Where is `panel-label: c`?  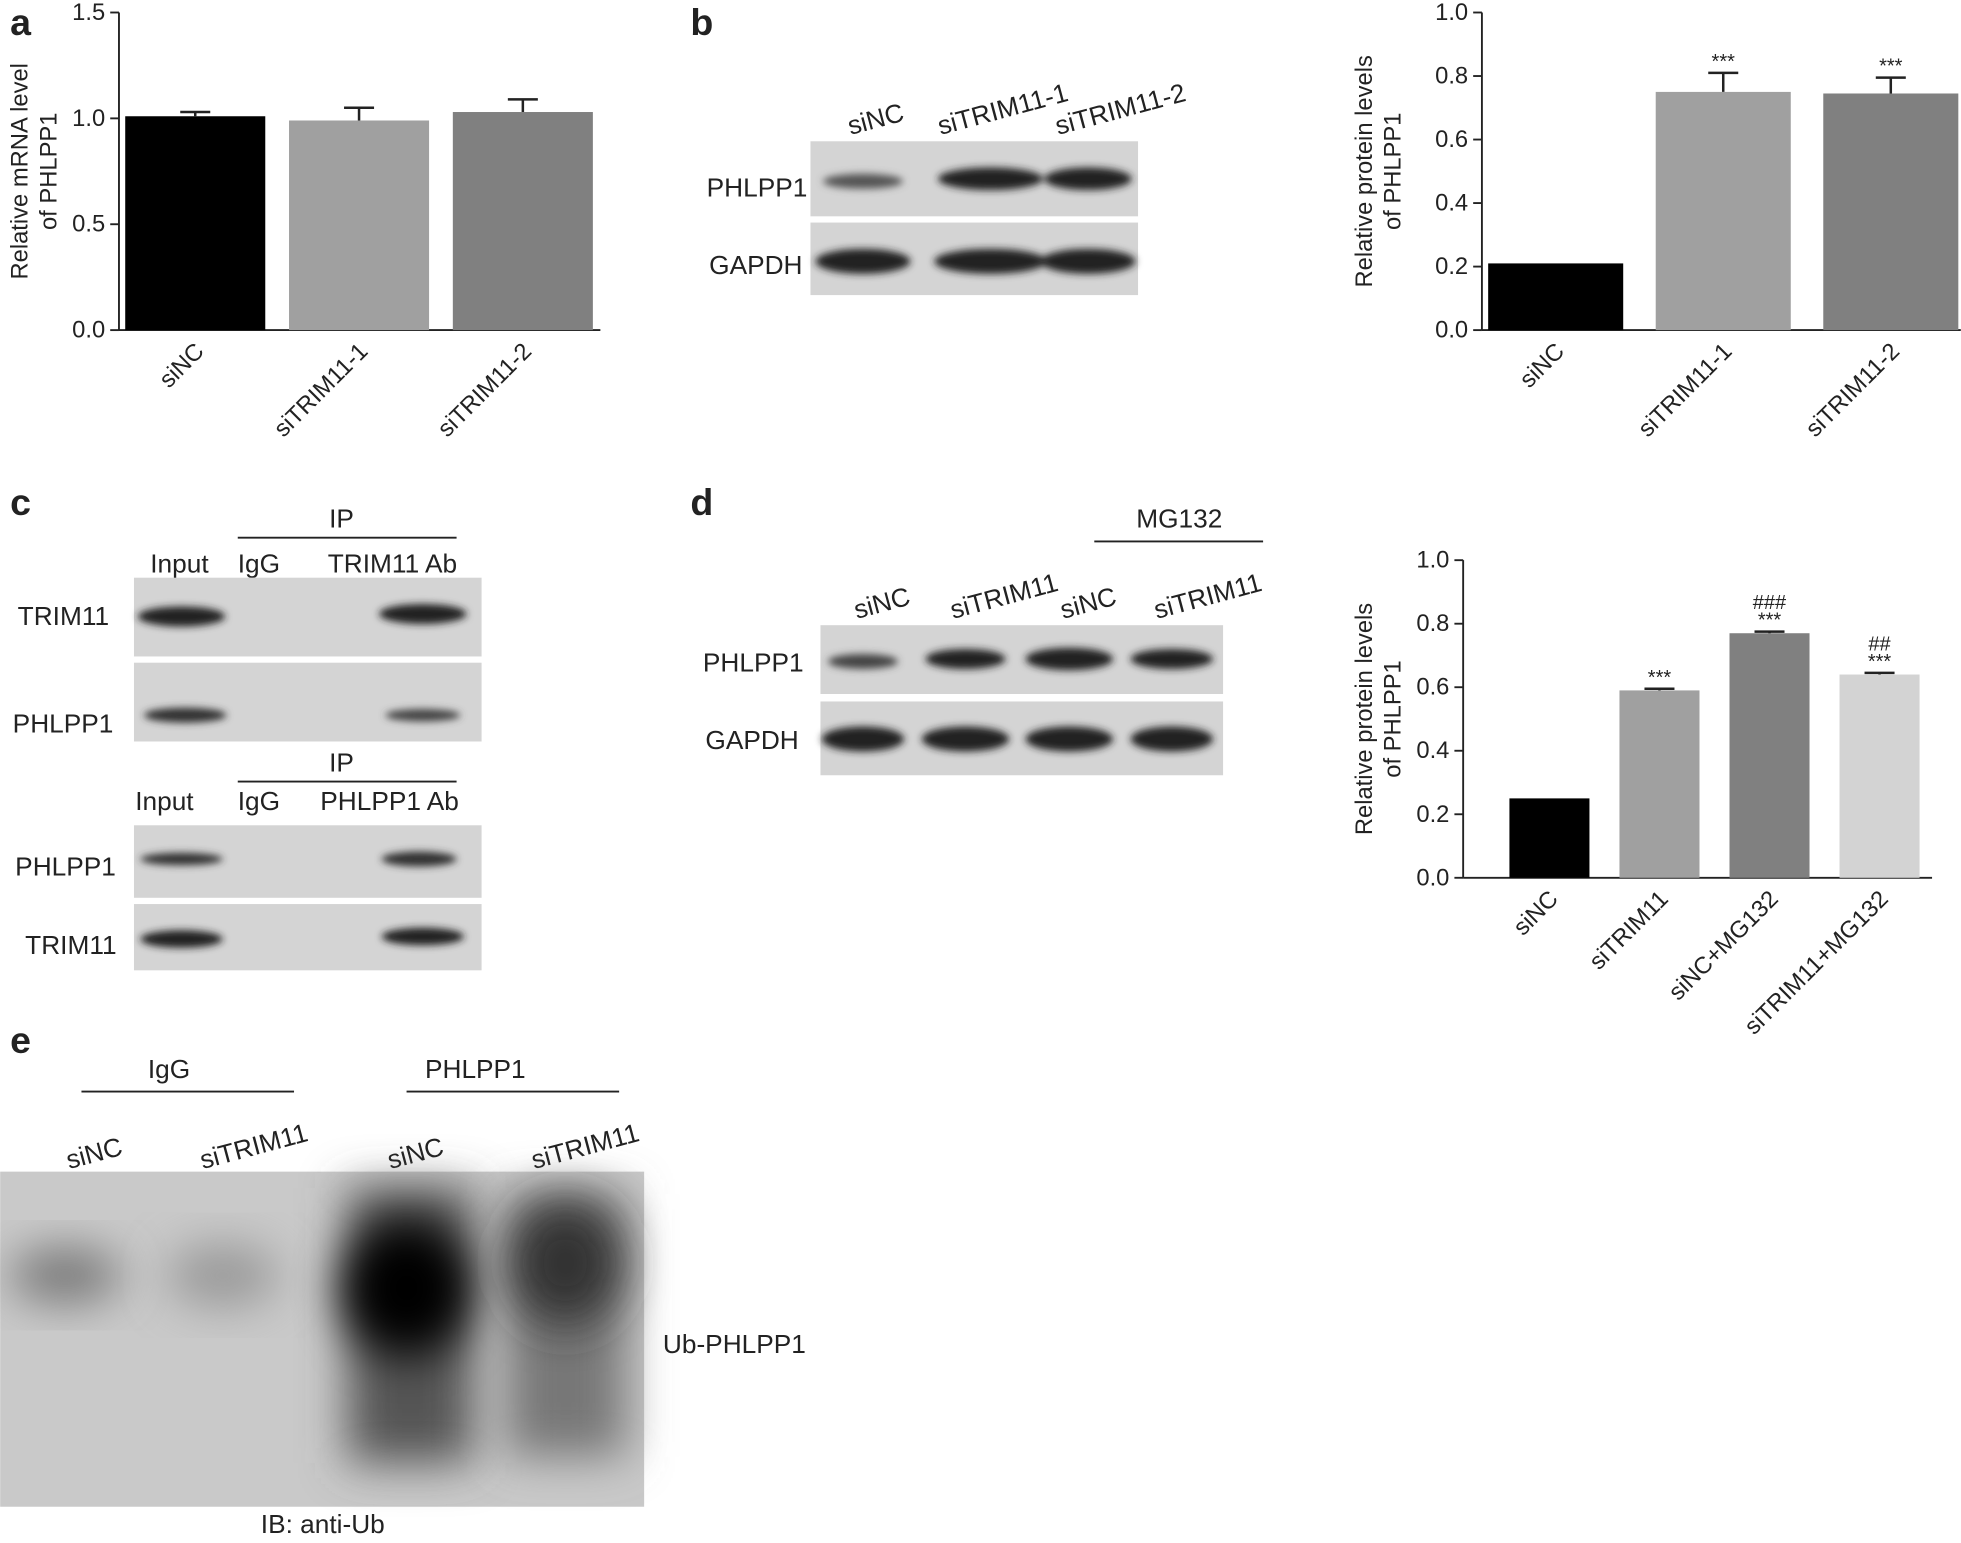
panel-label: c is located at coordinates (20, 502).